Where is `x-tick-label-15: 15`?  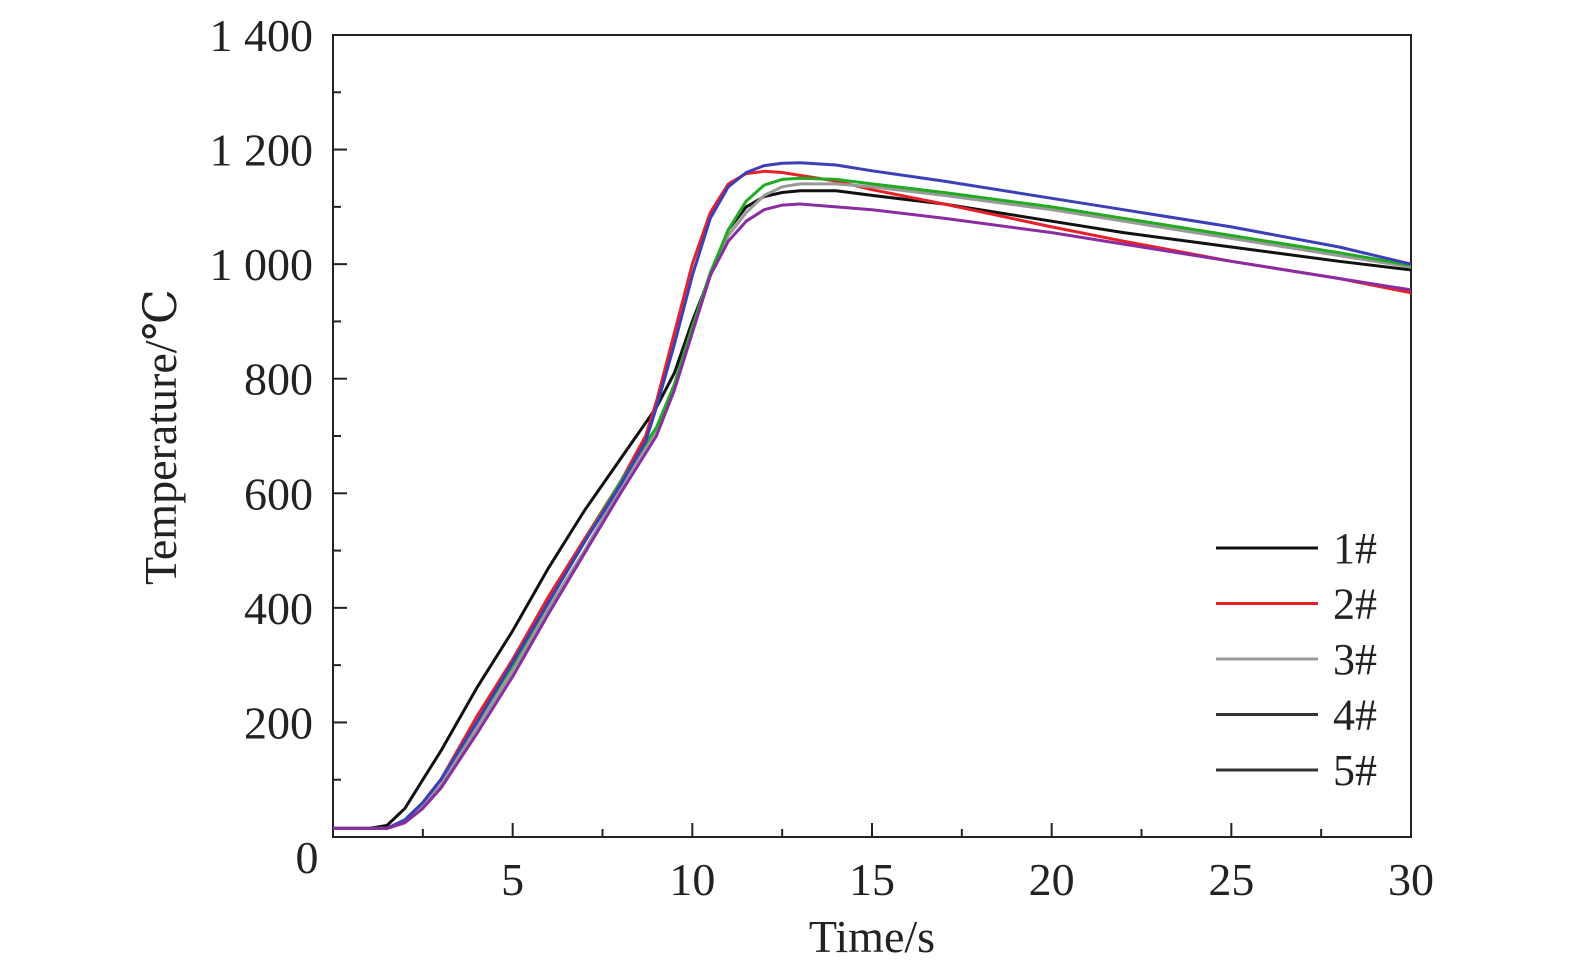 x-tick-label-15: 15 is located at coordinates (872, 879).